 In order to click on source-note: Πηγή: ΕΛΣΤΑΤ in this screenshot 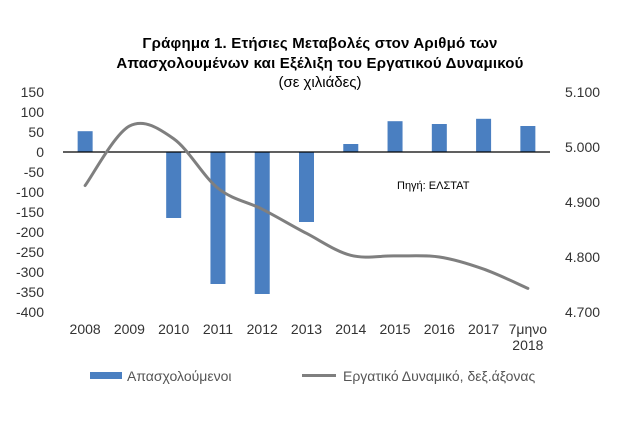, I will do `click(433, 186)`.